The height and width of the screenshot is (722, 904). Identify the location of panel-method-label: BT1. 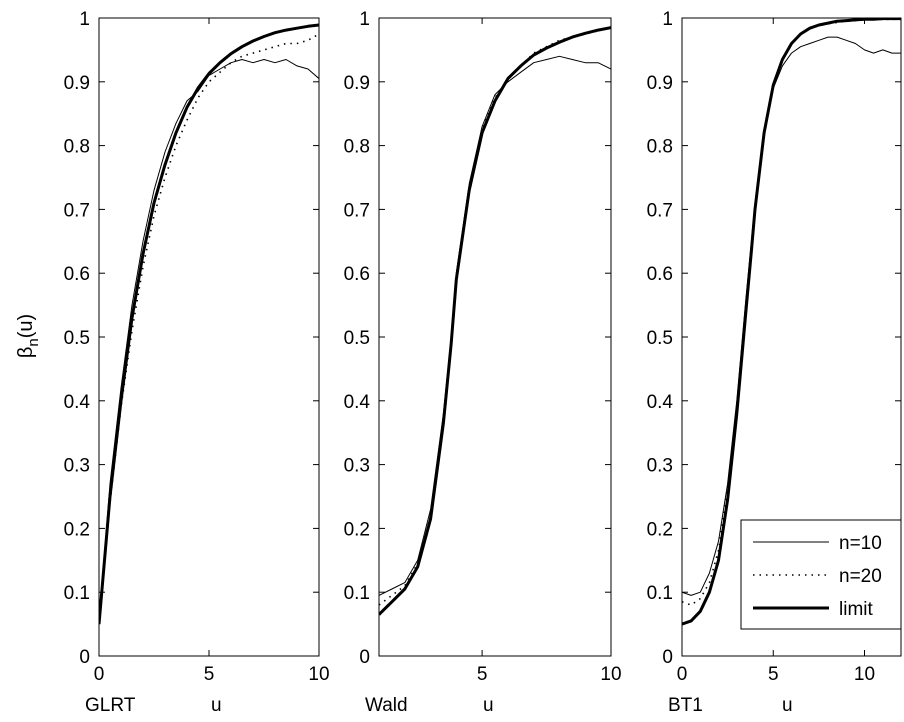
(685, 705).